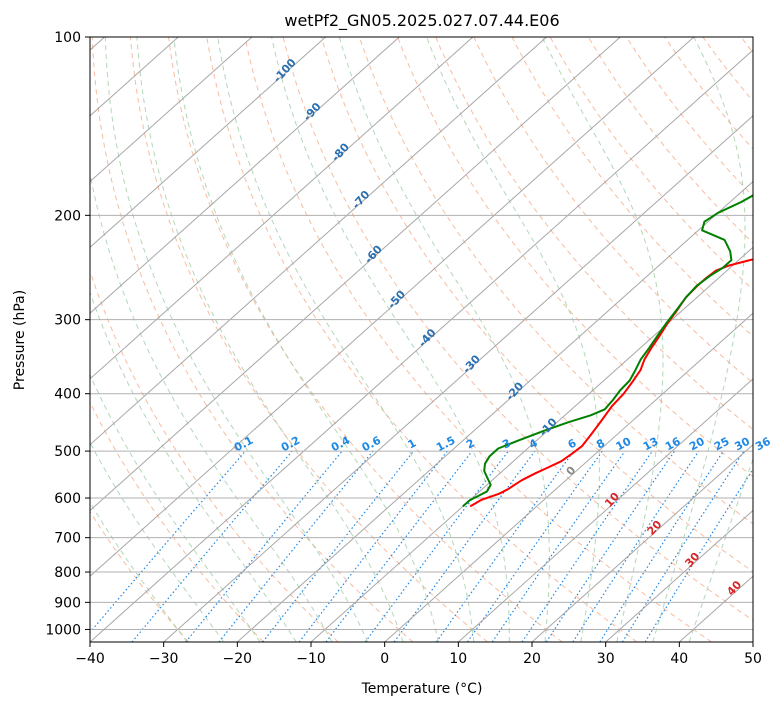 The width and height of the screenshot is (775, 708). I want to click on y-tick-label: 1000, so click(63, 630).